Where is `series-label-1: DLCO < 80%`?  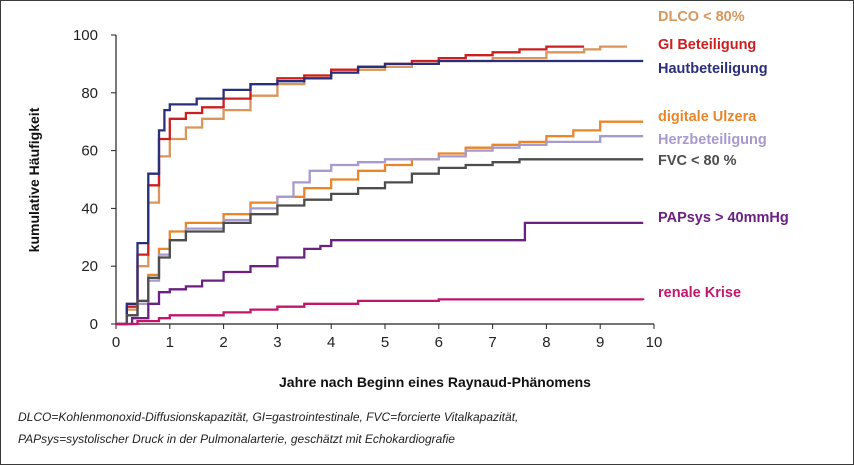 series-label-1: DLCO < 80% is located at coordinates (701, 17).